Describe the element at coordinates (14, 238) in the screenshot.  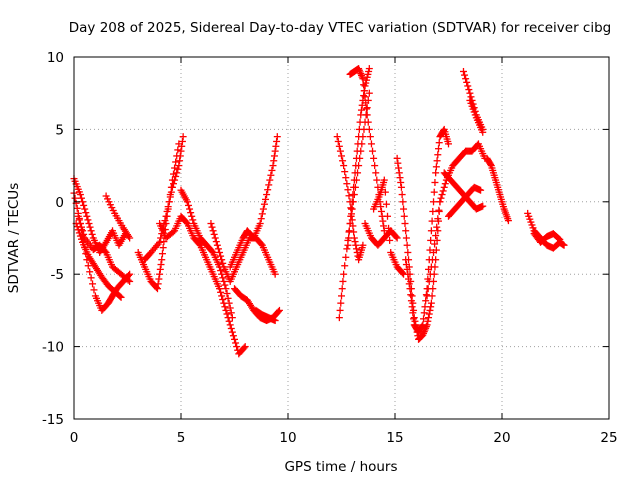
I see `y-axis-label: SDTVAR / TECUs` at that location.